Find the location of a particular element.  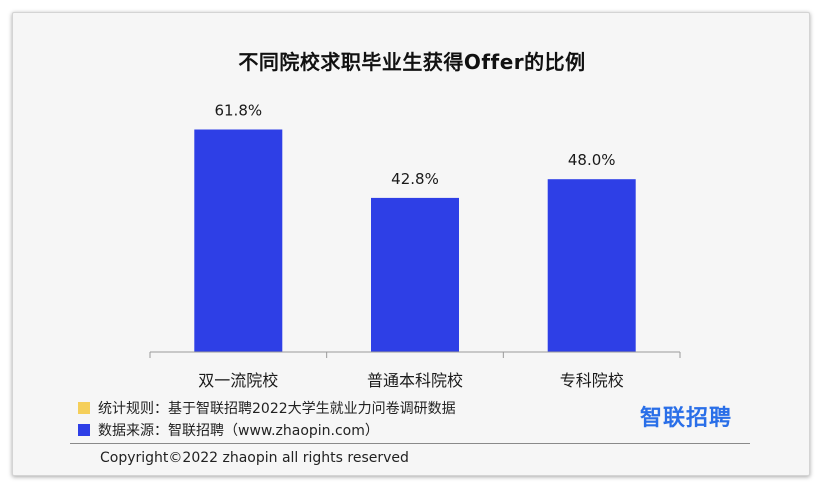

zhaopin-logo: 智联招聘 is located at coordinates (686, 418).